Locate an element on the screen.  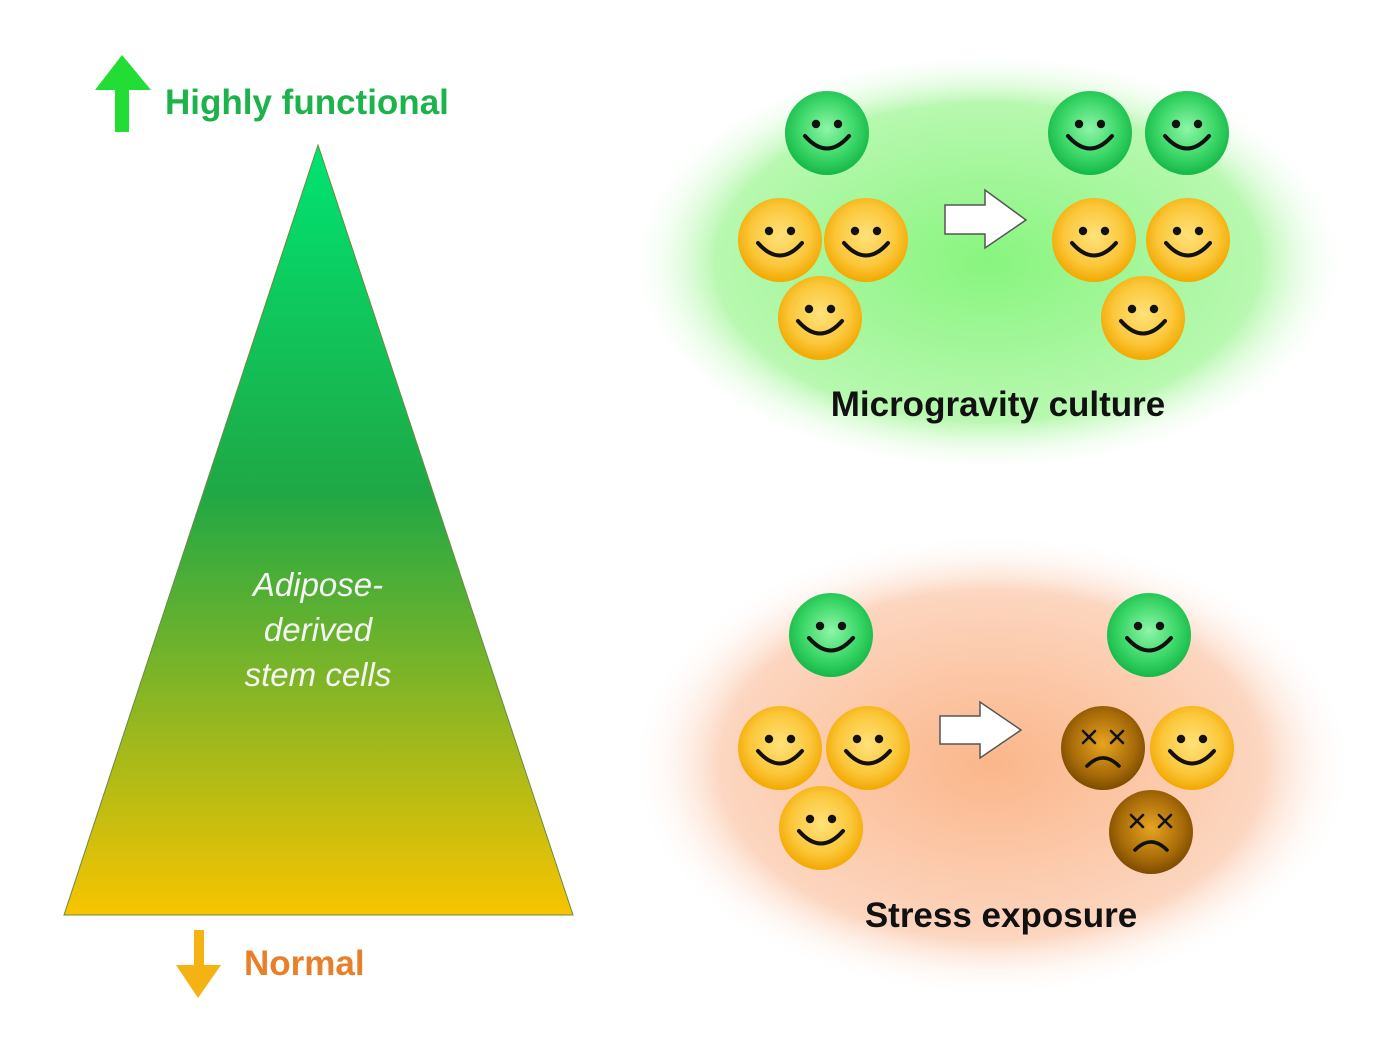
microgravity-after-cells is located at coordinates (1139, 225).